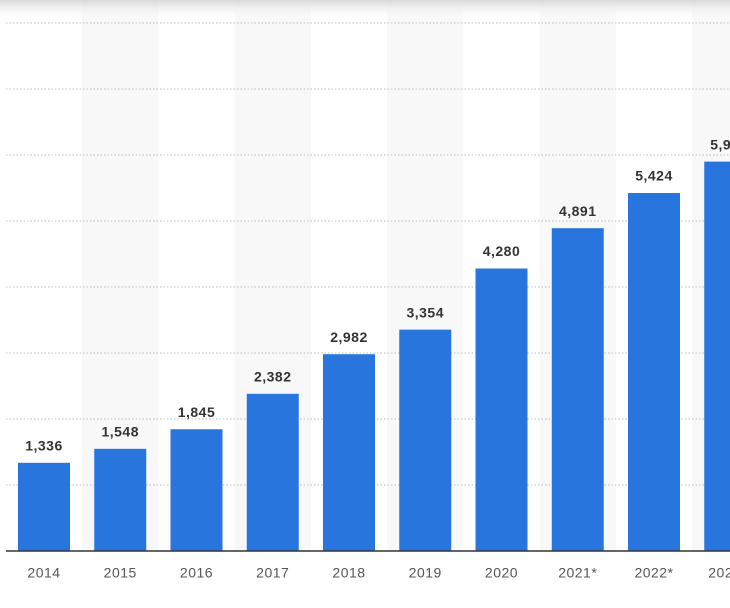  Describe the element at coordinates (196, 573) in the screenshot. I see `x-tick-label: 2016` at that location.